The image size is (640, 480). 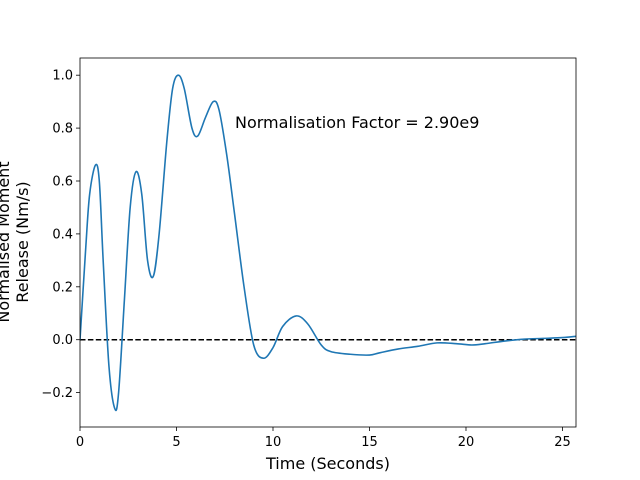 What do you see at coordinates (22, 241) in the screenshot?
I see `y-axis-label-line: Release (Nm/s)` at bounding box center [22, 241].